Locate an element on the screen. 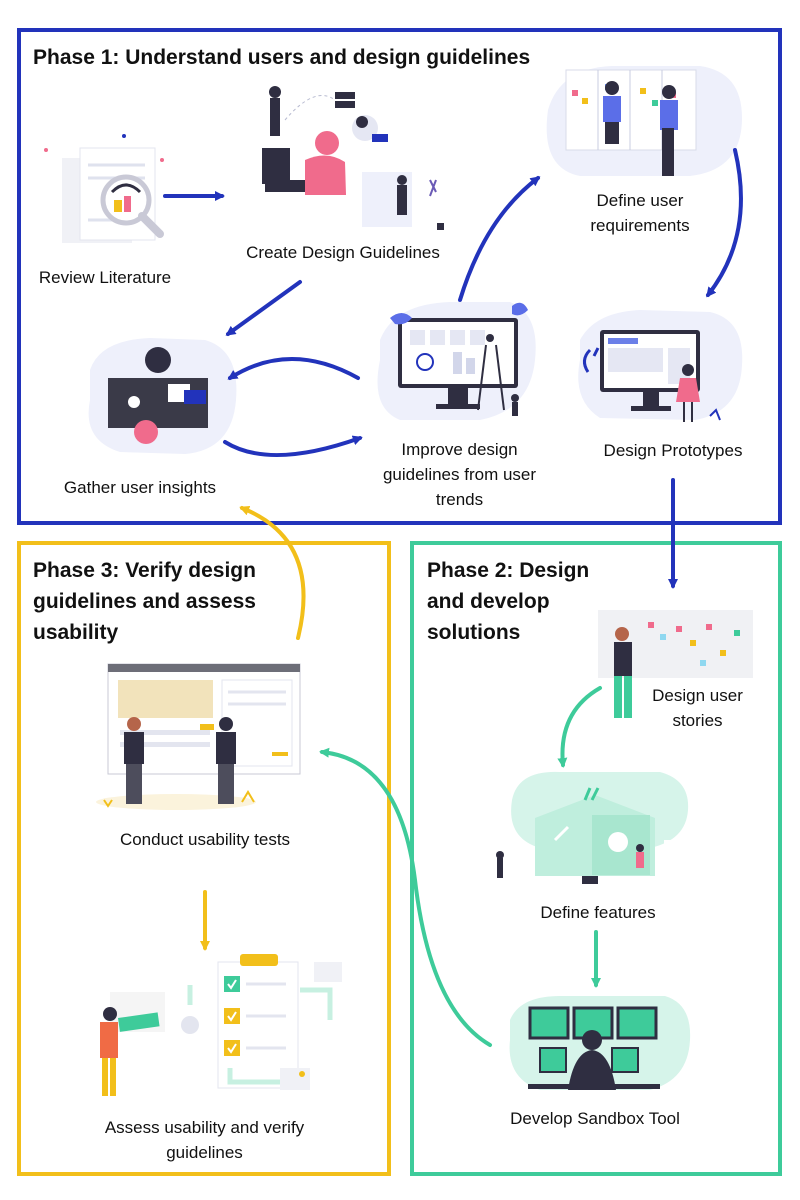  arrow-stories-to-features is located at coordinates (579, 727).